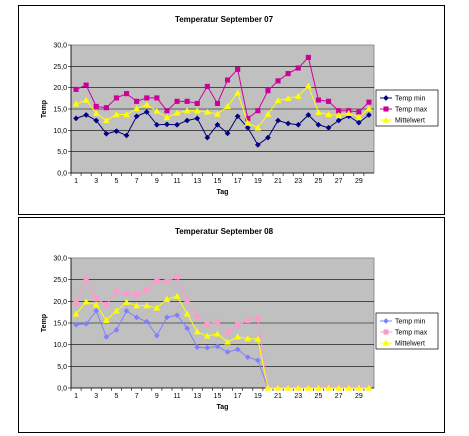 The height and width of the screenshot is (436, 469). Describe the element at coordinates (407, 331) in the screenshot. I see `legend: Temp min Temp max Mittelwert` at that location.